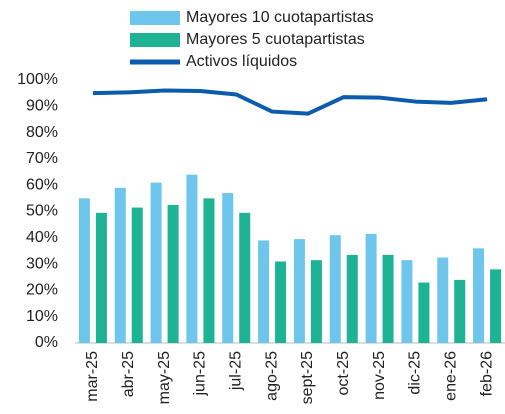  I want to click on y-tick-label: 80%, so click(42, 132).